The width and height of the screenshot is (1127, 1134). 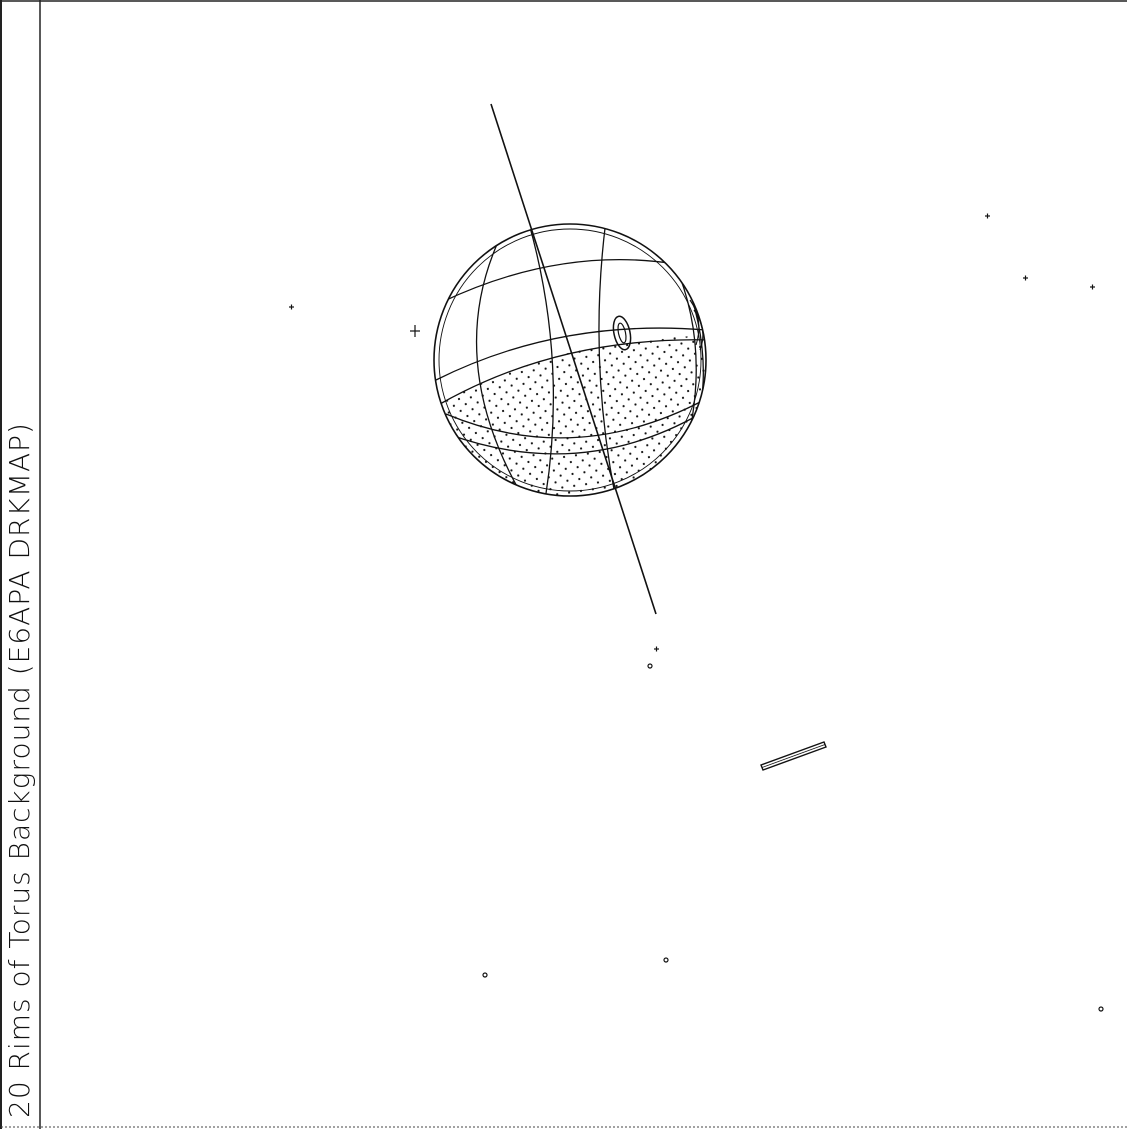 I want to click on planet-limb, so click(x=570, y=360).